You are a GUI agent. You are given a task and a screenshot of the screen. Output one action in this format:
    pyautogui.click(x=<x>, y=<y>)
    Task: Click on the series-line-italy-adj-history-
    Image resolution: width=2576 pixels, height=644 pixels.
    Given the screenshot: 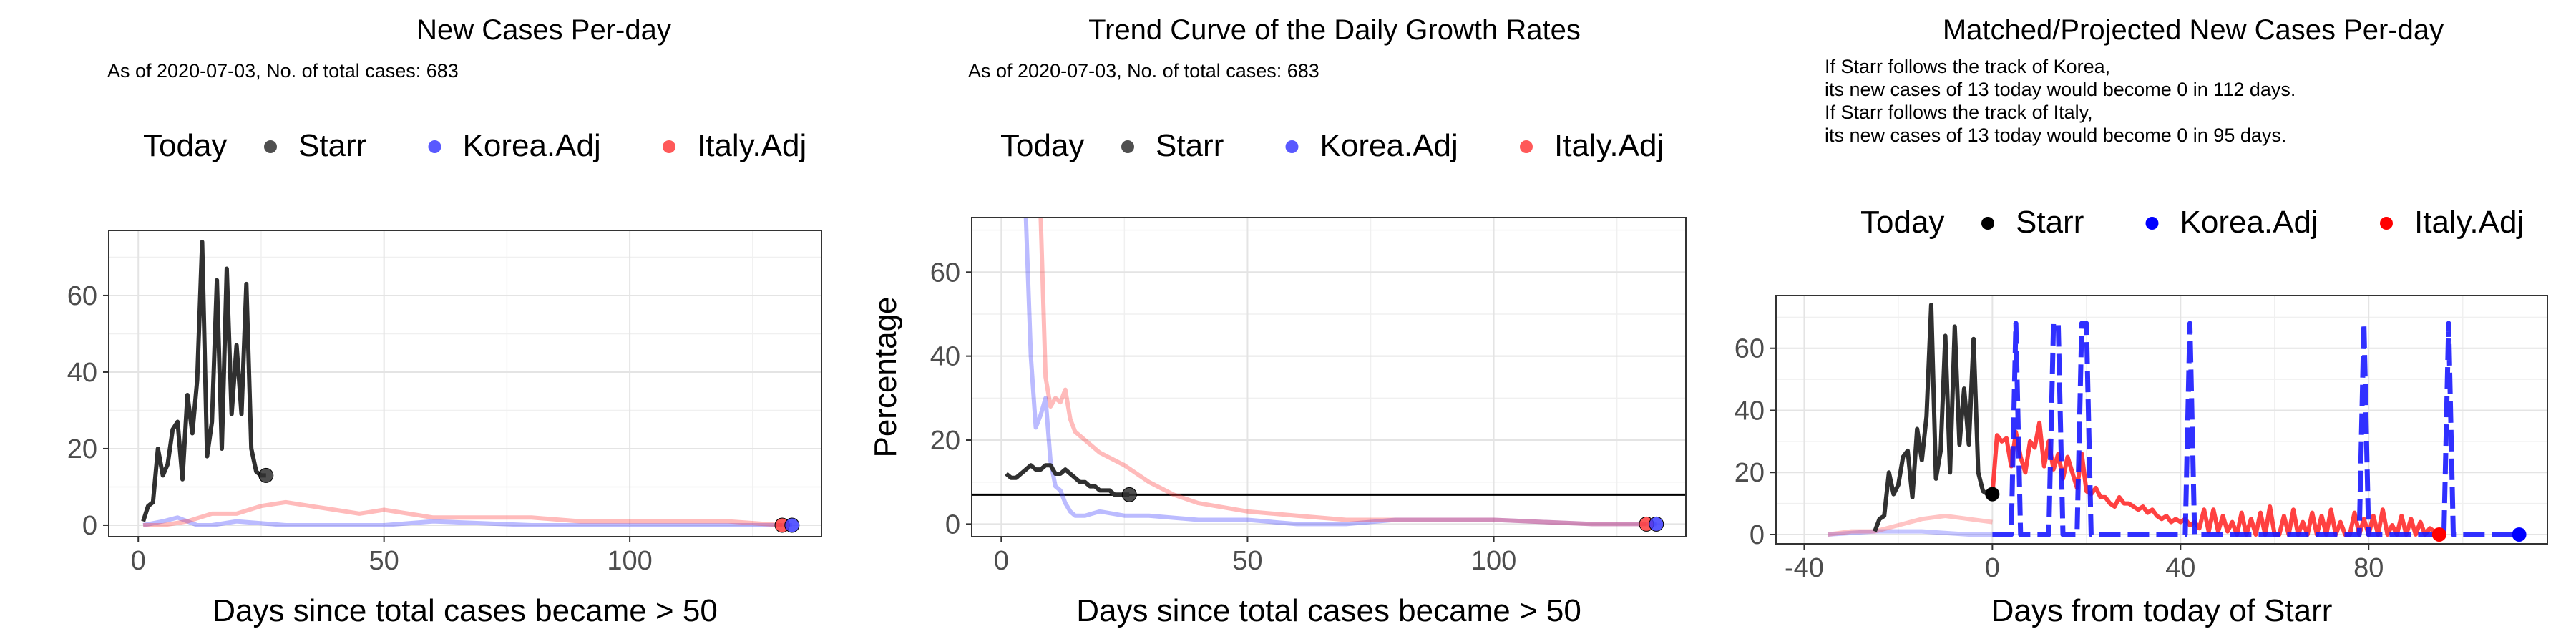 What is the action you would take?
    pyautogui.click(x=1910, y=525)
    